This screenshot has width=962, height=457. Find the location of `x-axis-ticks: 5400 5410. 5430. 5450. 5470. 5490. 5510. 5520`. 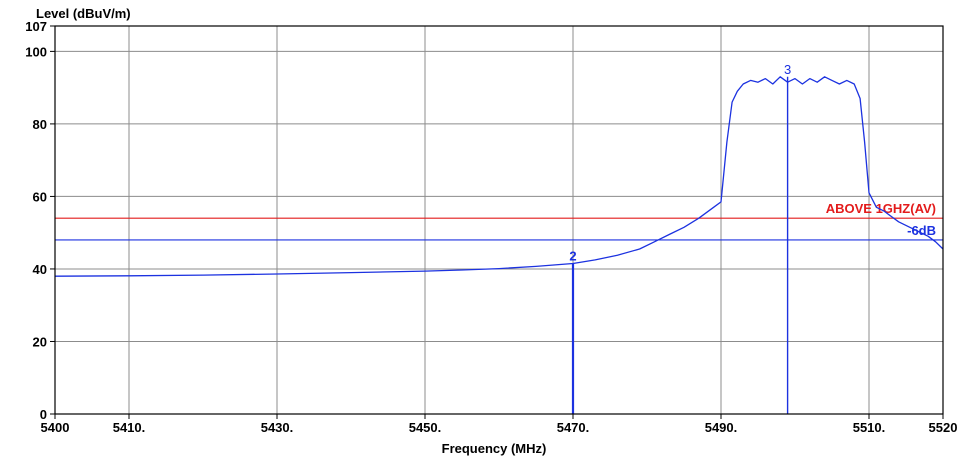

x-axis-ticks: 5400 5410. 5430. 5450. 5470. 5490. 5510. 5520 is located at coordinates (499, 424).